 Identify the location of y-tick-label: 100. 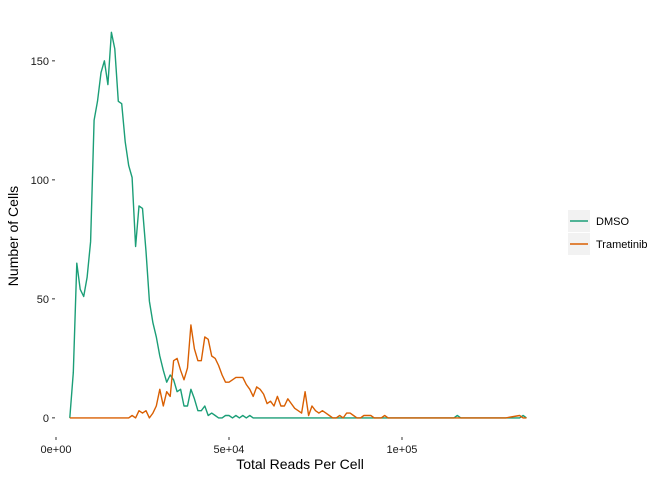
(40, 181).